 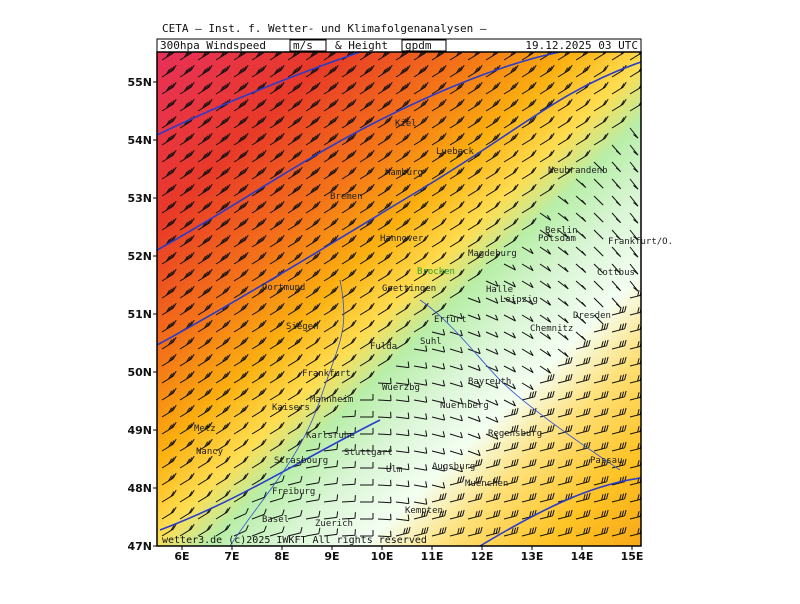 I want to click on city: Mannheim, so click(x=331, y=400).